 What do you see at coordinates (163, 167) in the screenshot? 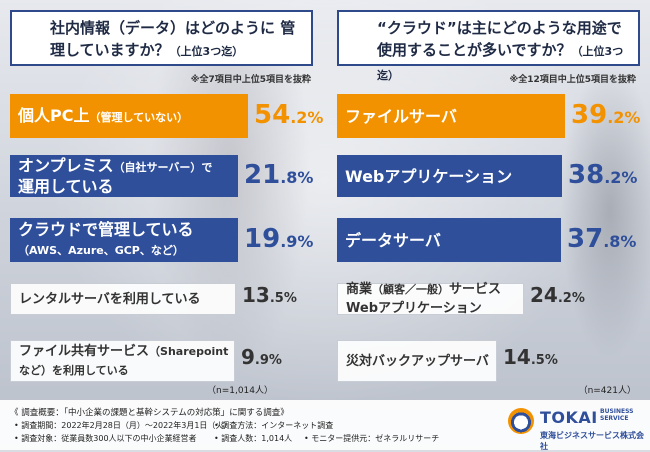
I see `bar-label-paren: （自社サーバー）で` at bounding box center [163, 167].